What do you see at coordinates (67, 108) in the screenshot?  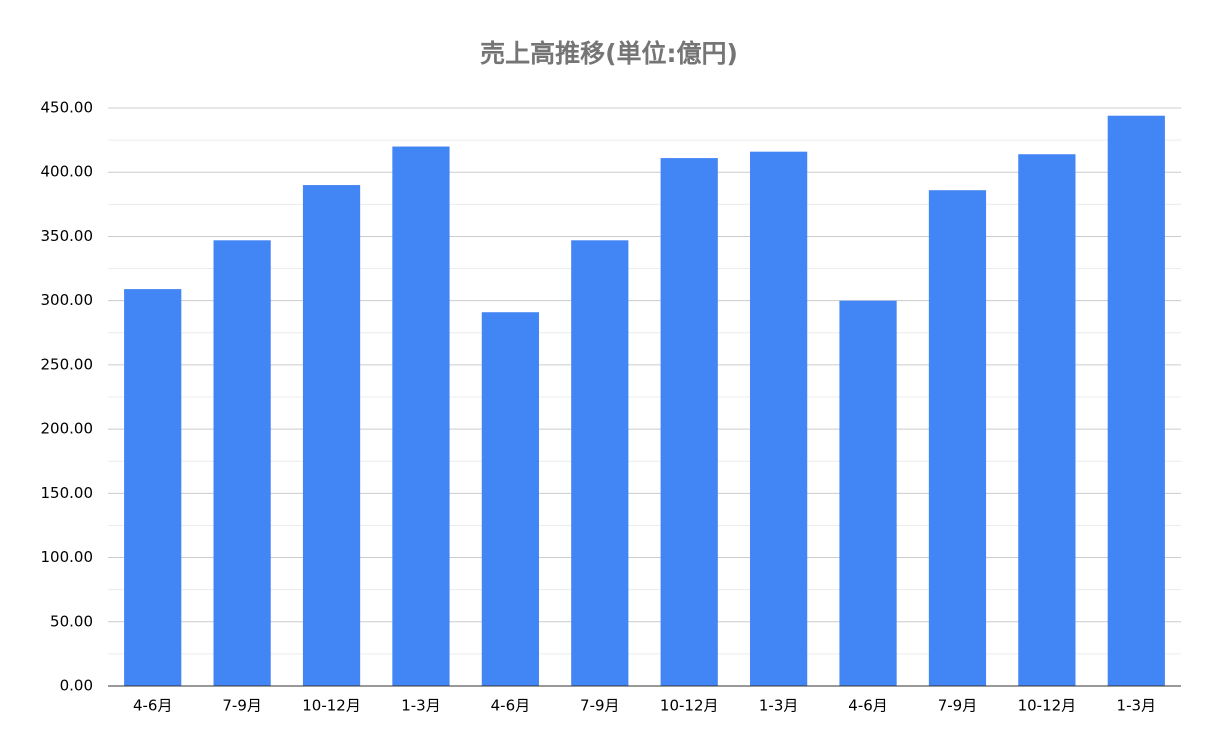 I see `y-tick-label: 450.00` at bounding box center [67, 108].